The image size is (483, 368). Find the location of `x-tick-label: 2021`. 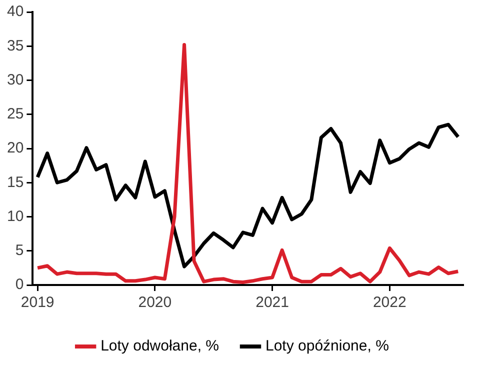

x-tick-label: 2021 is located at coordinates (272, 303).